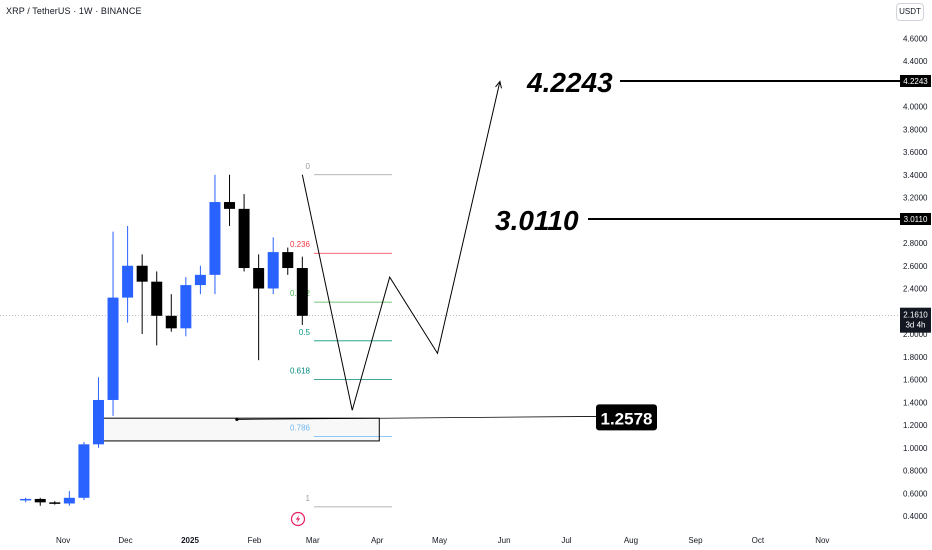  I want to click on x-axis-tick-label: Oct, so click(758, 540).